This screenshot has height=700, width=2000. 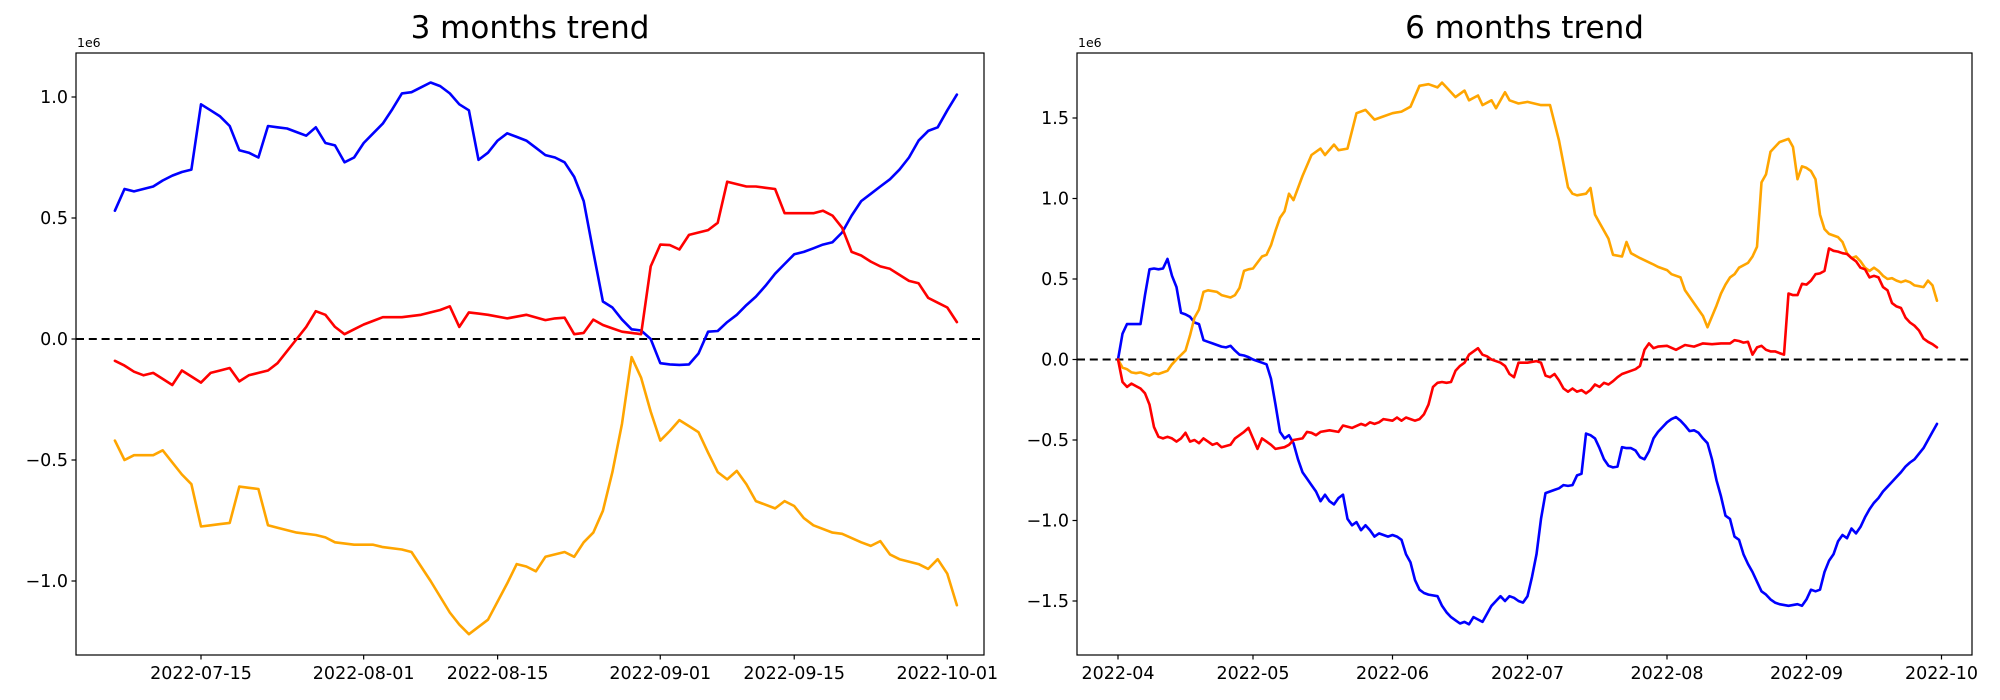 What do you see at coordinates (530, 28) in the screenshot?
I see `chart-title: 3 months trend` at bounding box center [530, 28].